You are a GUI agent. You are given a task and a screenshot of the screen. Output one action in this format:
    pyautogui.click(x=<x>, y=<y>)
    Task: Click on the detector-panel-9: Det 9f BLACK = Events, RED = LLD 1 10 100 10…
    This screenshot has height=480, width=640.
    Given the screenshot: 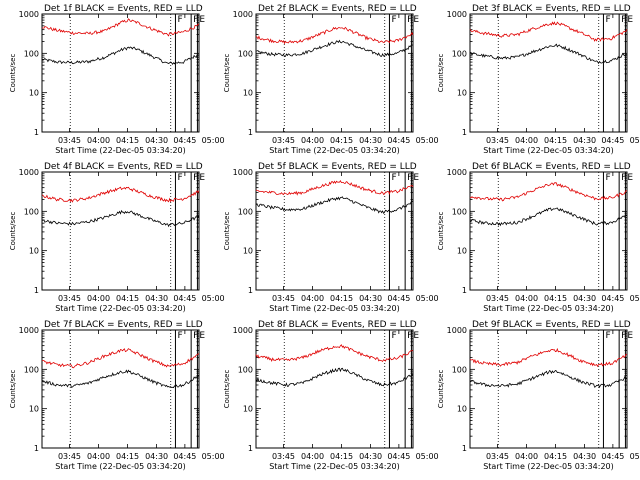 What is the action you would take?
    pyautogui.click(x=538, y=395)
    